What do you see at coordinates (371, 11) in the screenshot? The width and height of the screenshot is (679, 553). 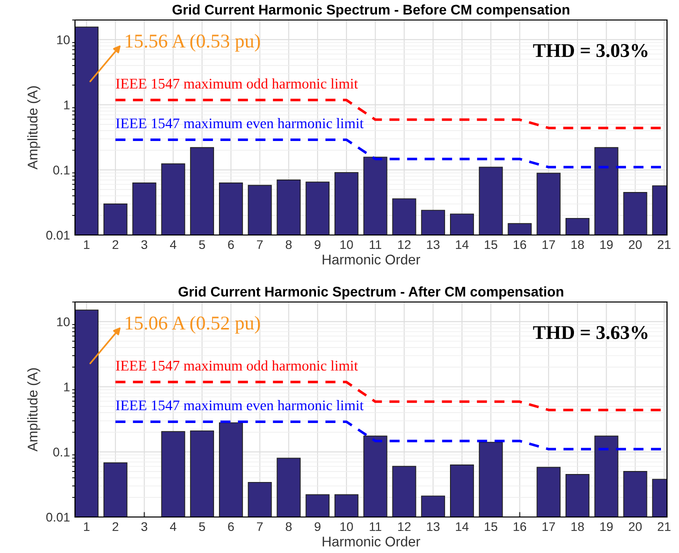 I see `chart-title: Grid Current Harmonic Spectrum - Before CM compensation` at bounding box center [371, 11].